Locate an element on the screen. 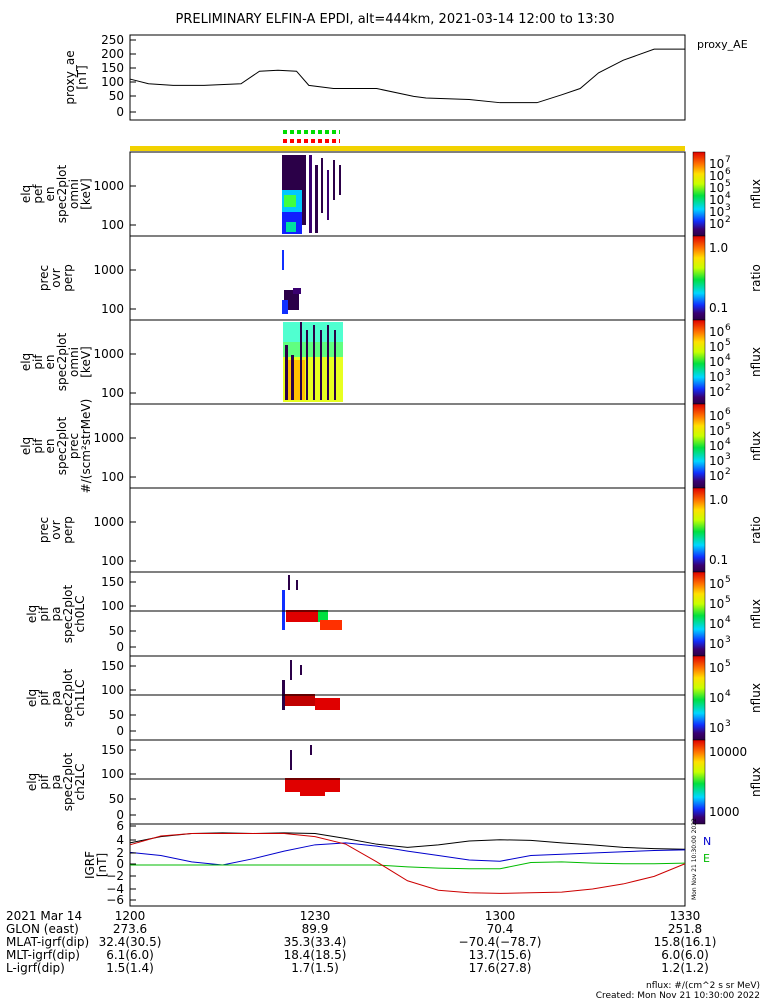 Image resolution: width=775 pixels, height=1000 pixels. ytick-ae-0: 250 is located at coordinates (112, 40).